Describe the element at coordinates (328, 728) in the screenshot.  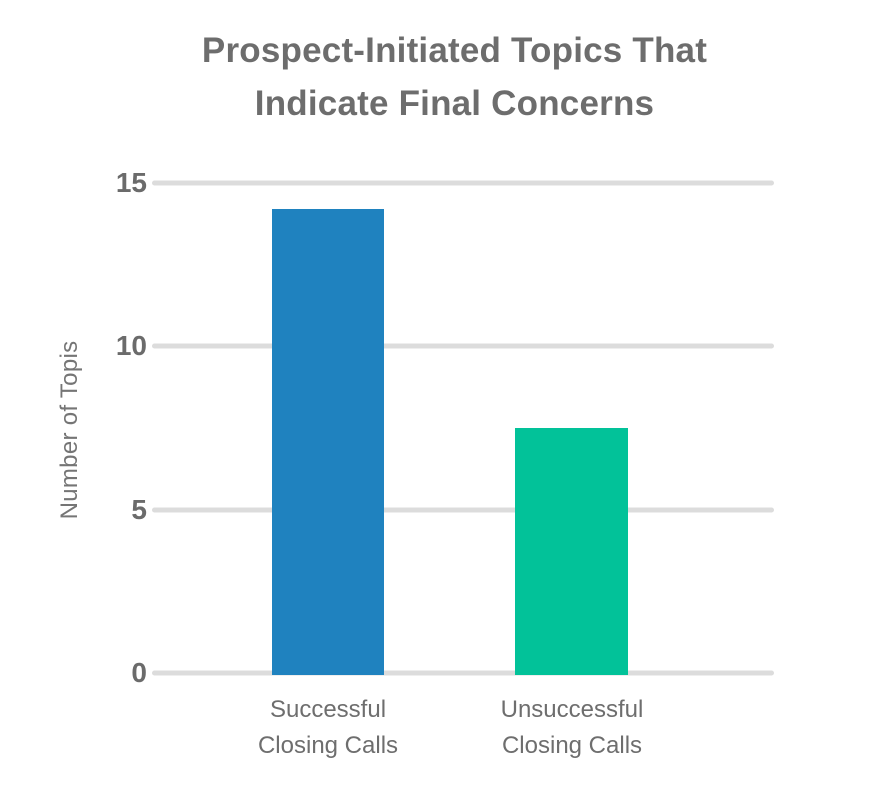
I see `x-axis-label-successful-closing-calls: Successful Closing Calls` at that location.